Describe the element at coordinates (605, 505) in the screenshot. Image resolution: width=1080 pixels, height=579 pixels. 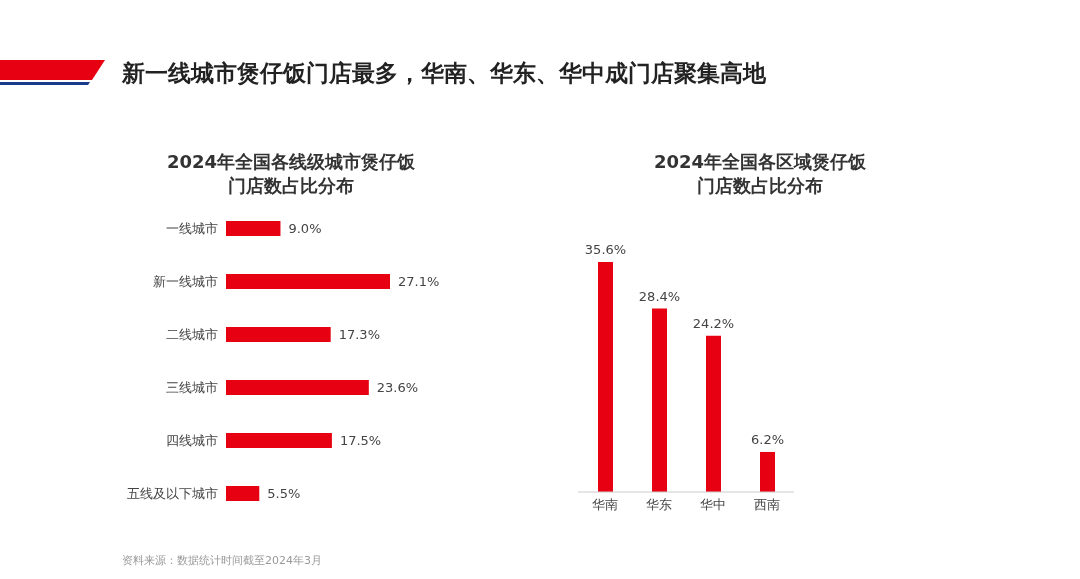
I see `x-tick-label: 华南` at that location.